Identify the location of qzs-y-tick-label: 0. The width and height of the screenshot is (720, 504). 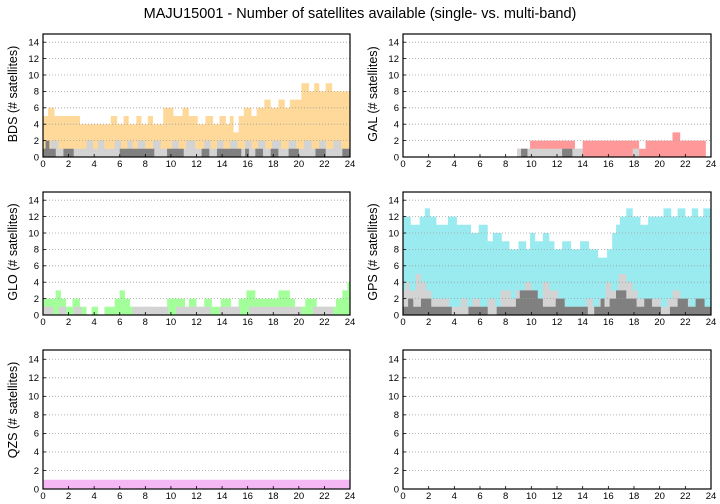
(36, 489).